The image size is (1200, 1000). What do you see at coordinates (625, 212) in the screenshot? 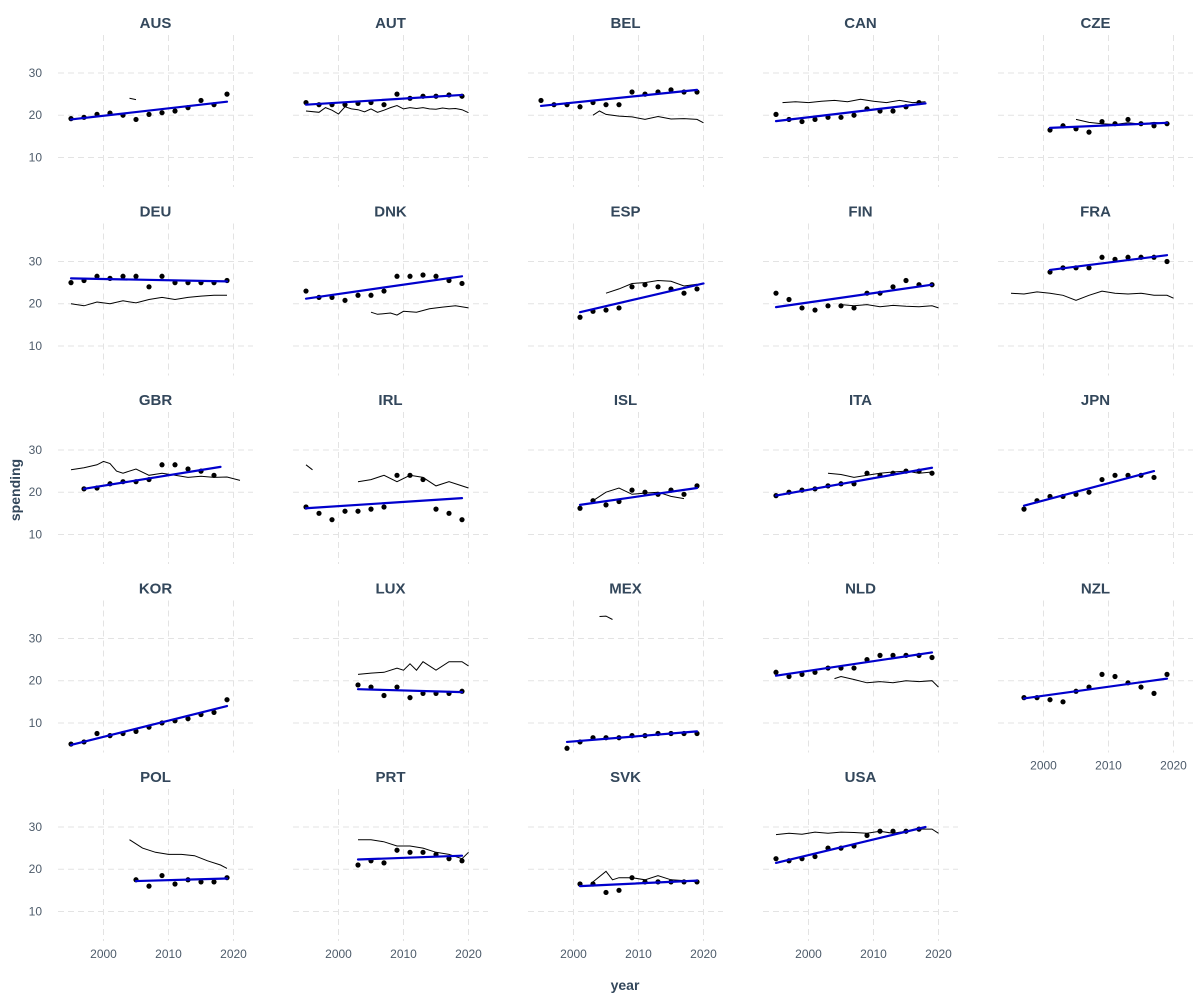
I see `panel-title: ESP` at bounding box center [625, 212].